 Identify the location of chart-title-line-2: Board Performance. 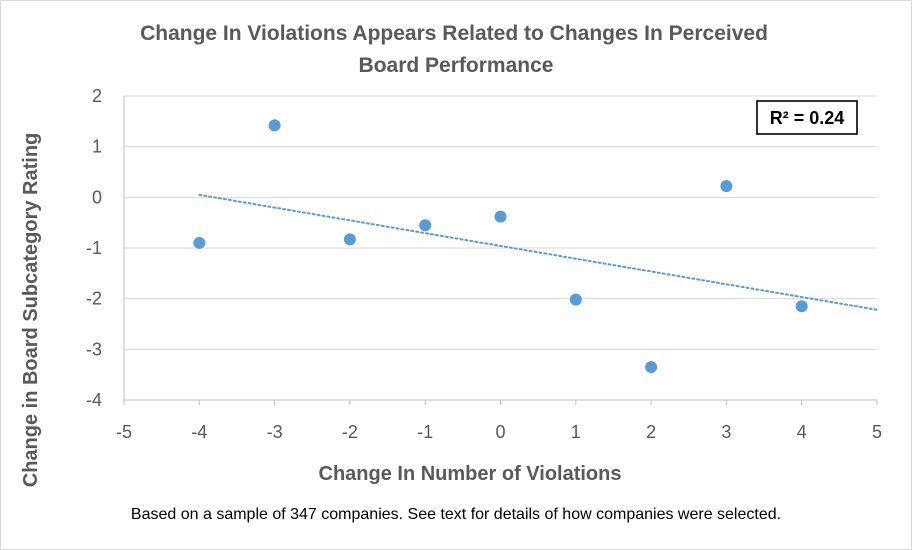
(456, 65).